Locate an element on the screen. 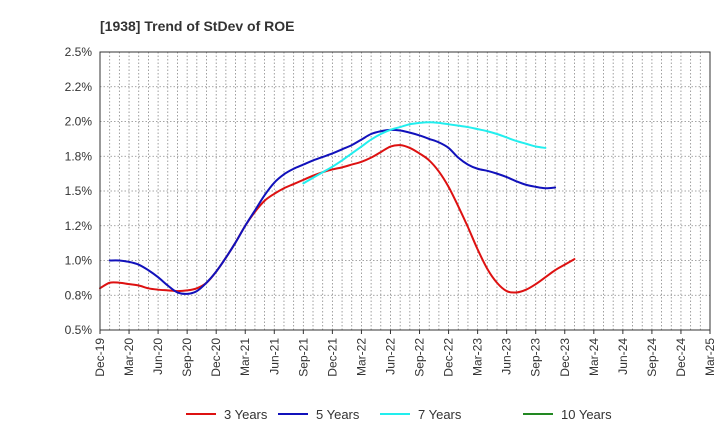 This screenshot has height=440, width=720. x-tick-label: Sep-21 is located at coordinates (303, 357).